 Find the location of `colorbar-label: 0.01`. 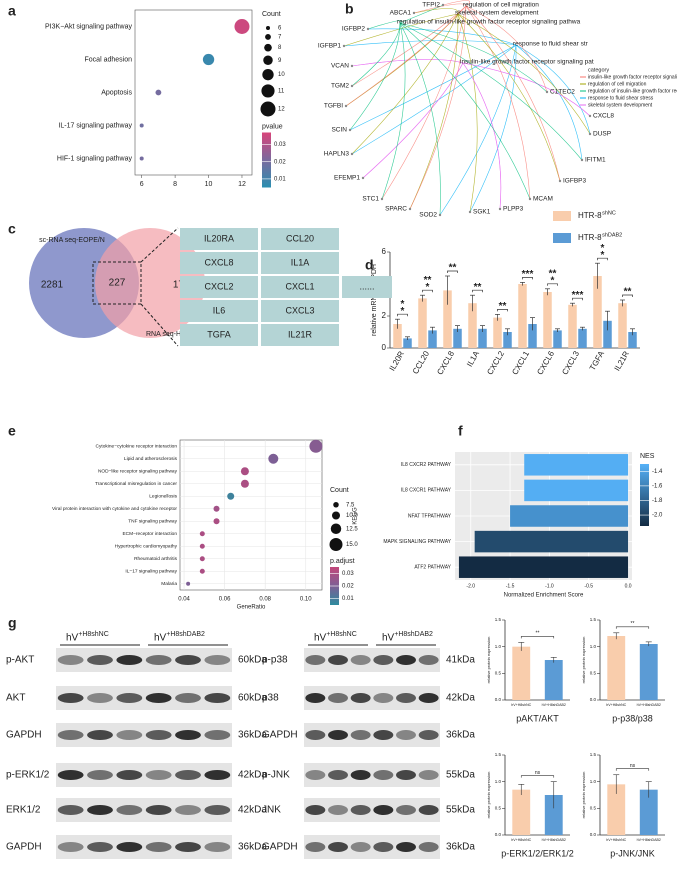

colorbar-label: 0.01 is located at coordinates (348, 599).